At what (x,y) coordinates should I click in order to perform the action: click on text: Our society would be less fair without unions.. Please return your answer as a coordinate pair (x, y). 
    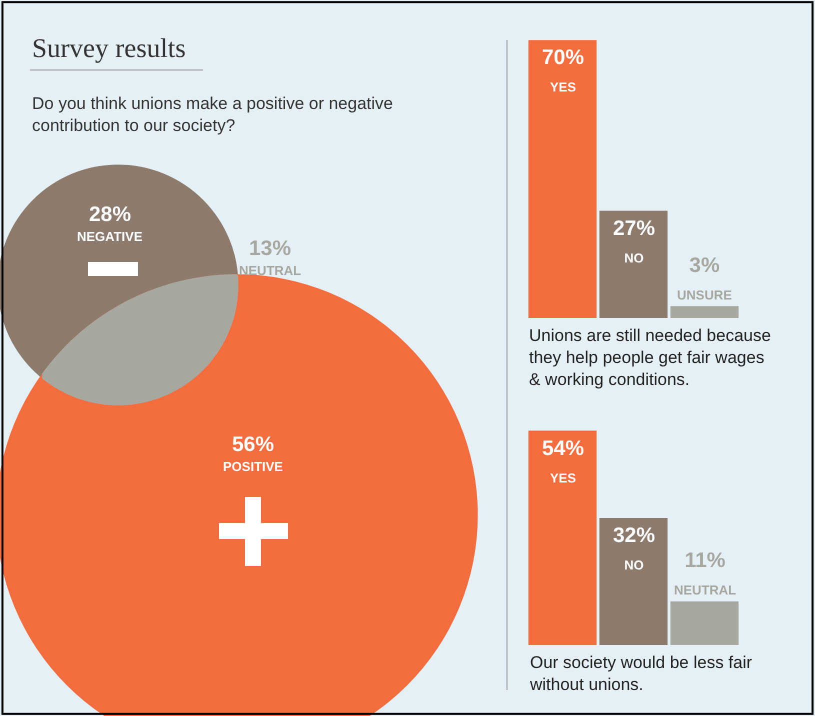
    Looking at the image, I should click on (640, 673).